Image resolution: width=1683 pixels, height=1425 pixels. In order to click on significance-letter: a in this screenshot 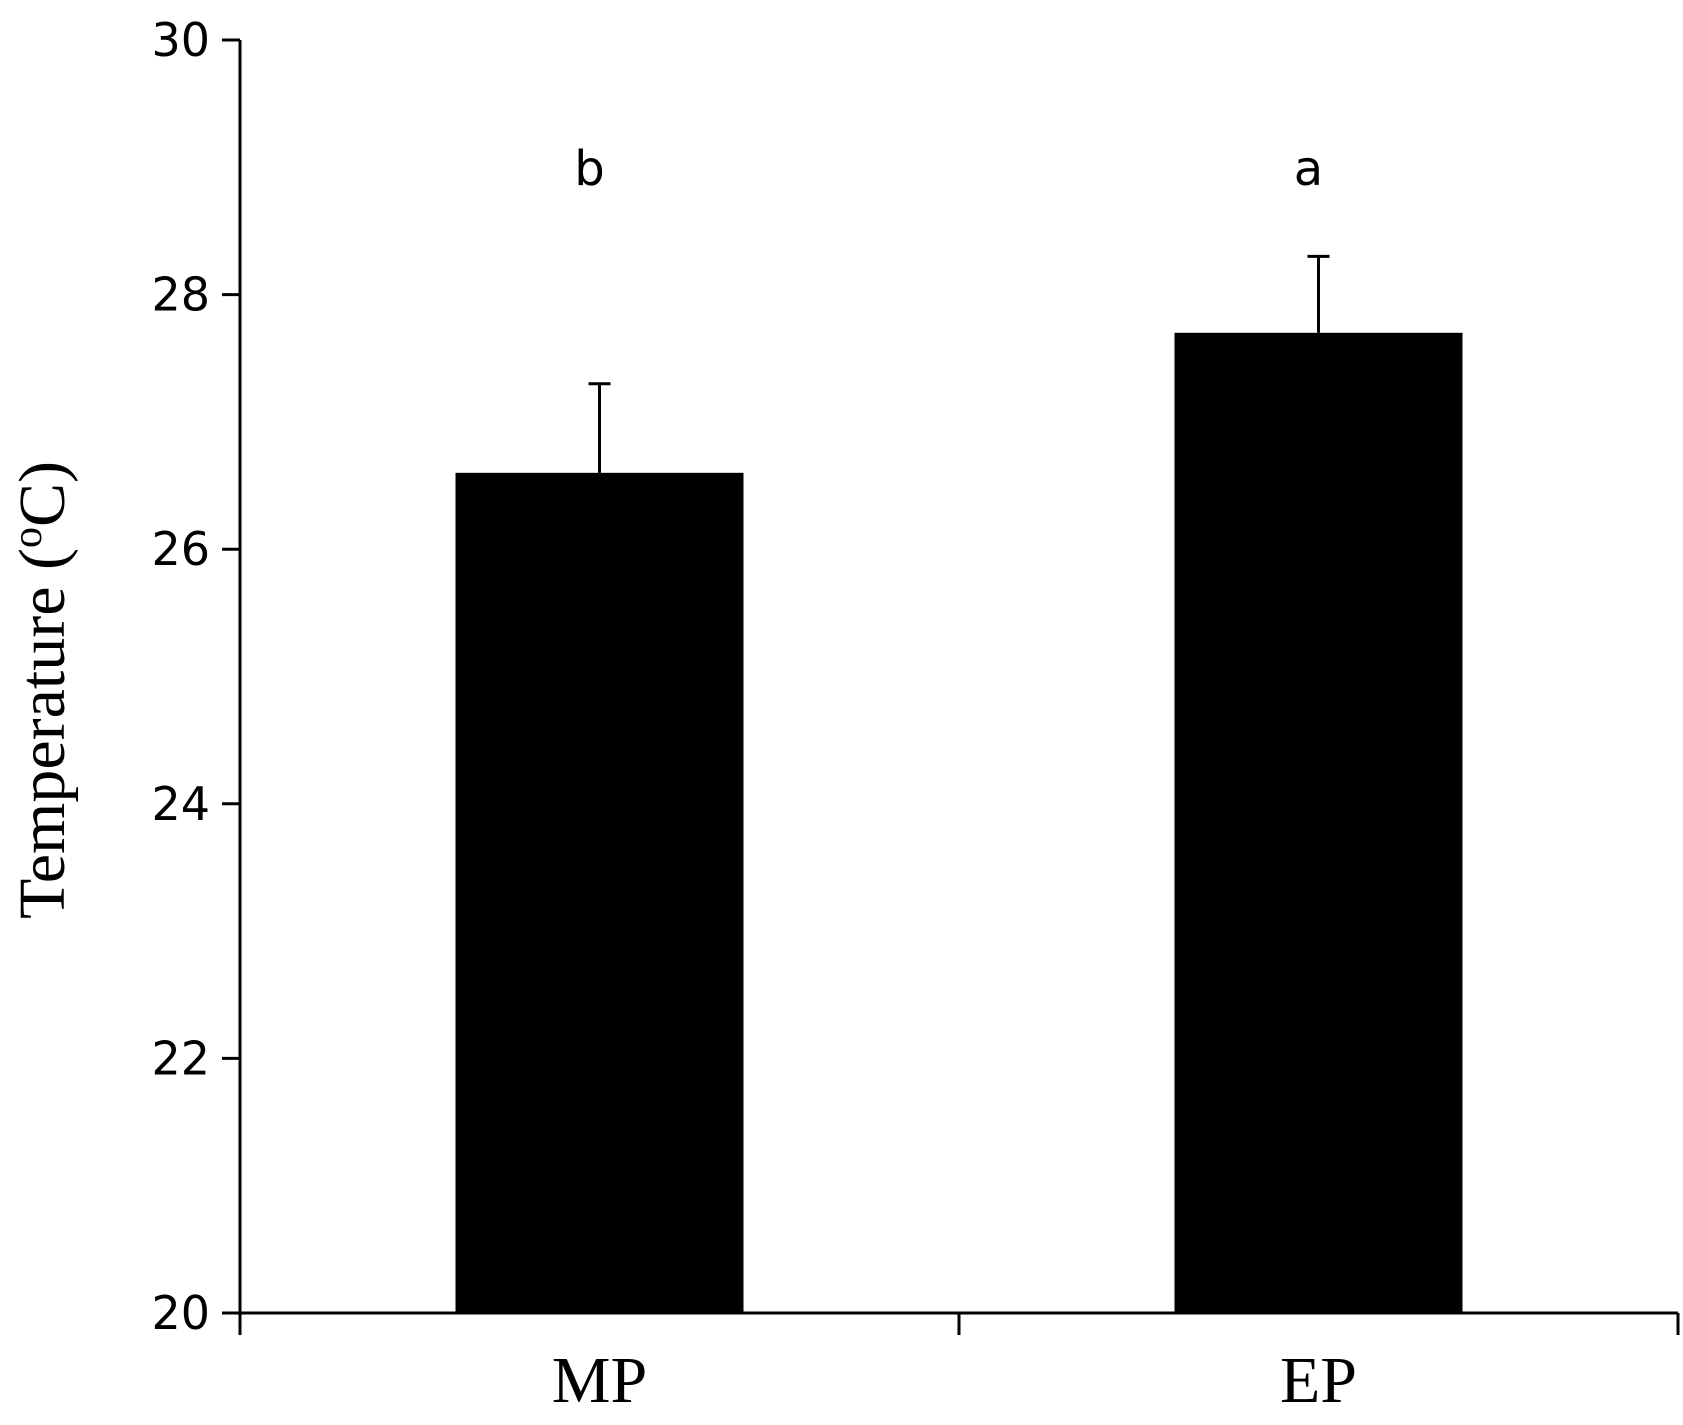, I will do `click(1308, 169)`.